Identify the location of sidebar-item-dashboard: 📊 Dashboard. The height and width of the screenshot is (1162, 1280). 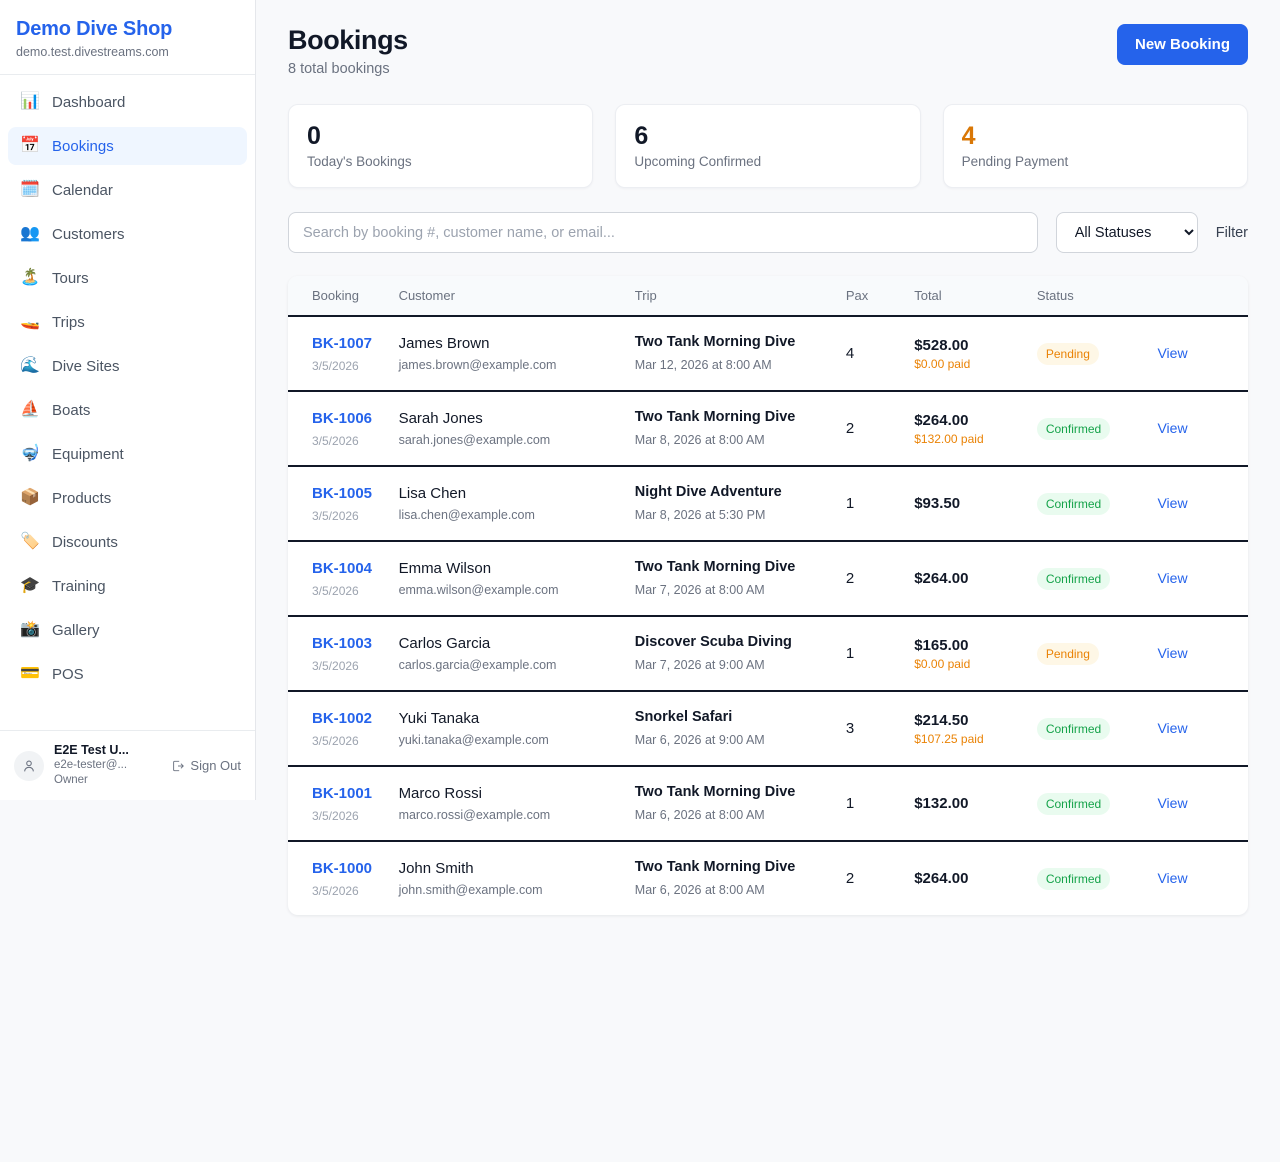
(127, 102).